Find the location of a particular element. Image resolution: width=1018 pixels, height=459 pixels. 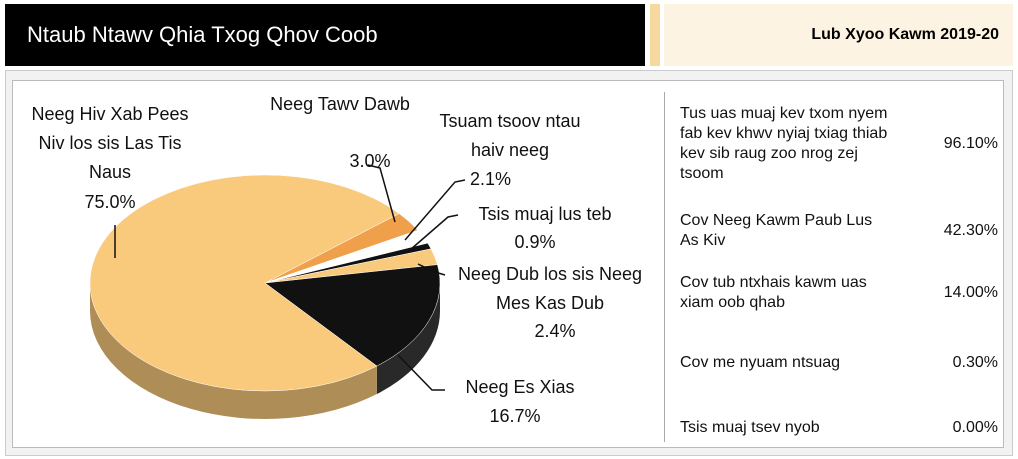

header-gap is located at coordinates (655, 35).